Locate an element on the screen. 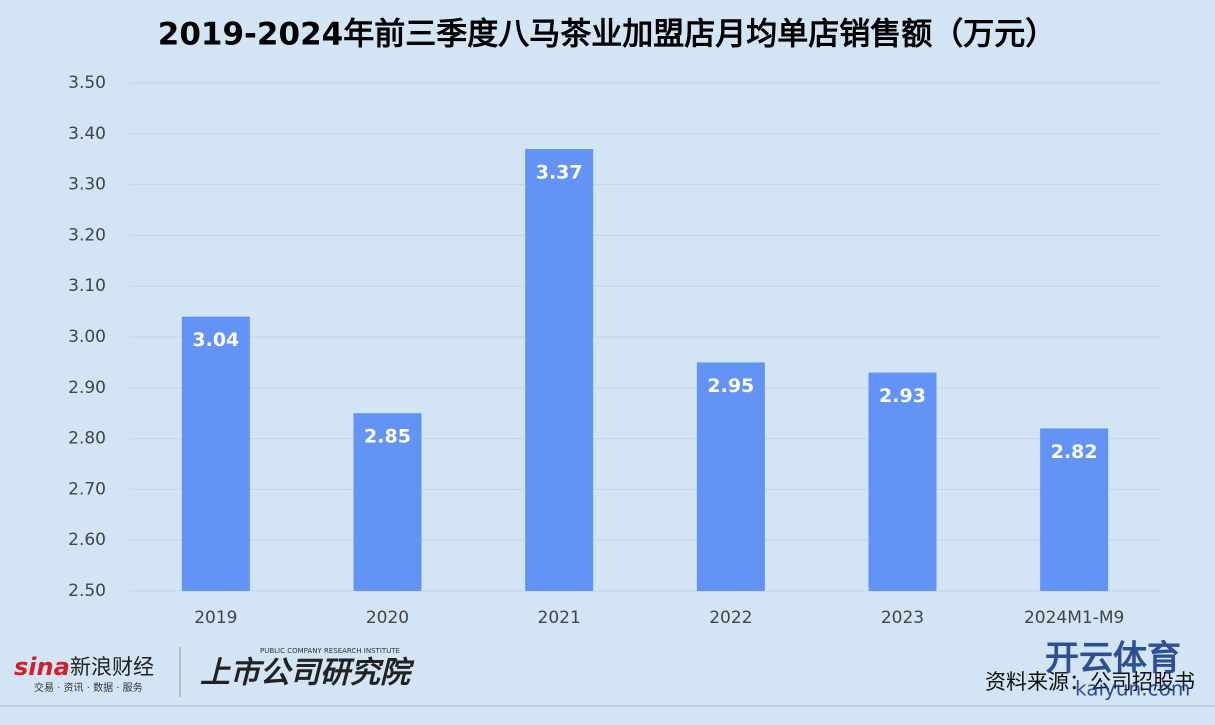 The height and width of the screenshot is (725, 1215). y-tick-label: 3.00 is located at coordinates (87, 337).